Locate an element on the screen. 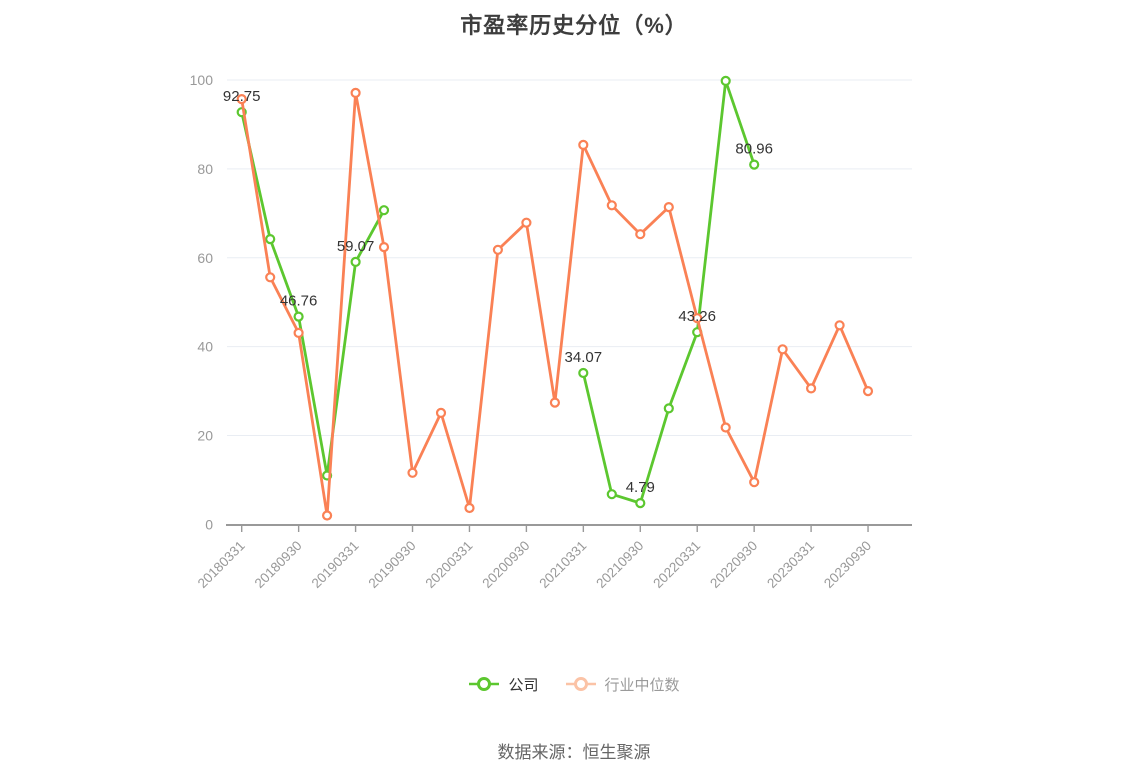 The width and height of the screenshot is (1148, 776). svg-text: 20180930 is located at coordinates (278, 564).